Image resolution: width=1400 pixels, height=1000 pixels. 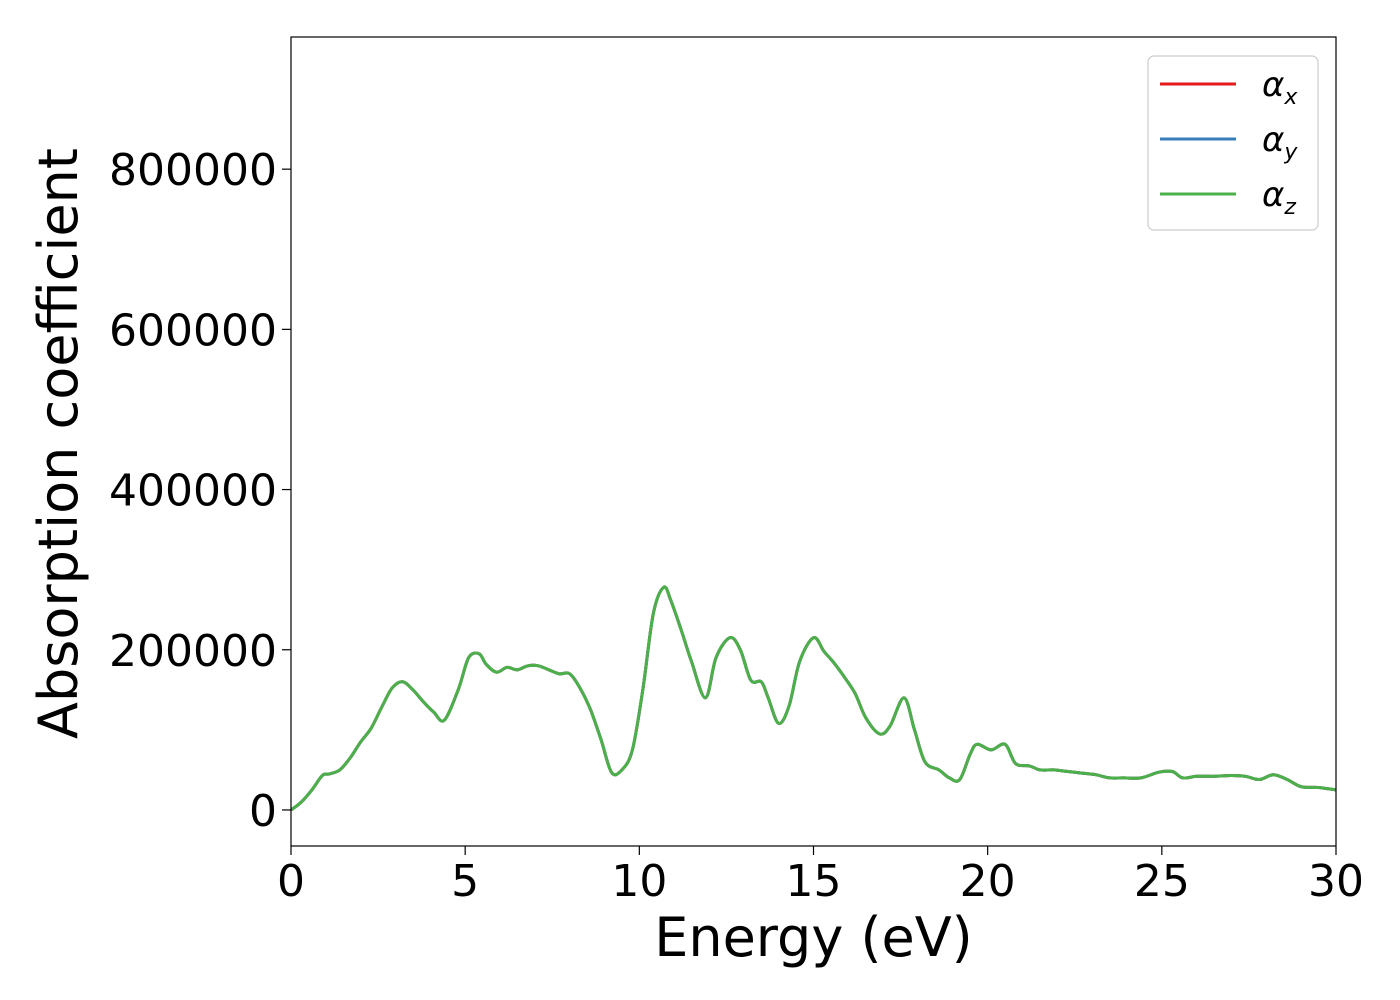 I want to click on x-tick-label: 30, so click(x=1336, y=881).